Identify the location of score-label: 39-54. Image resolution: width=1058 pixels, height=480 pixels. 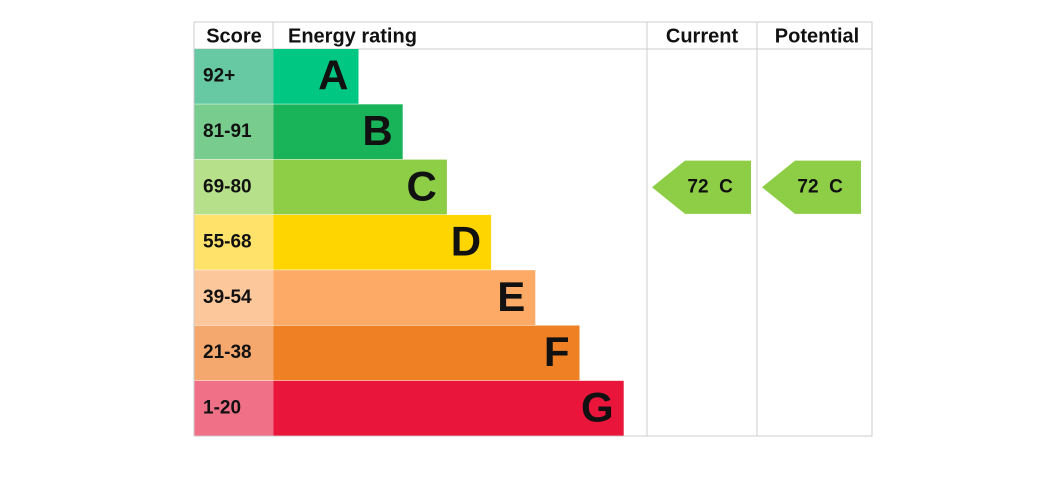
(227, 297).